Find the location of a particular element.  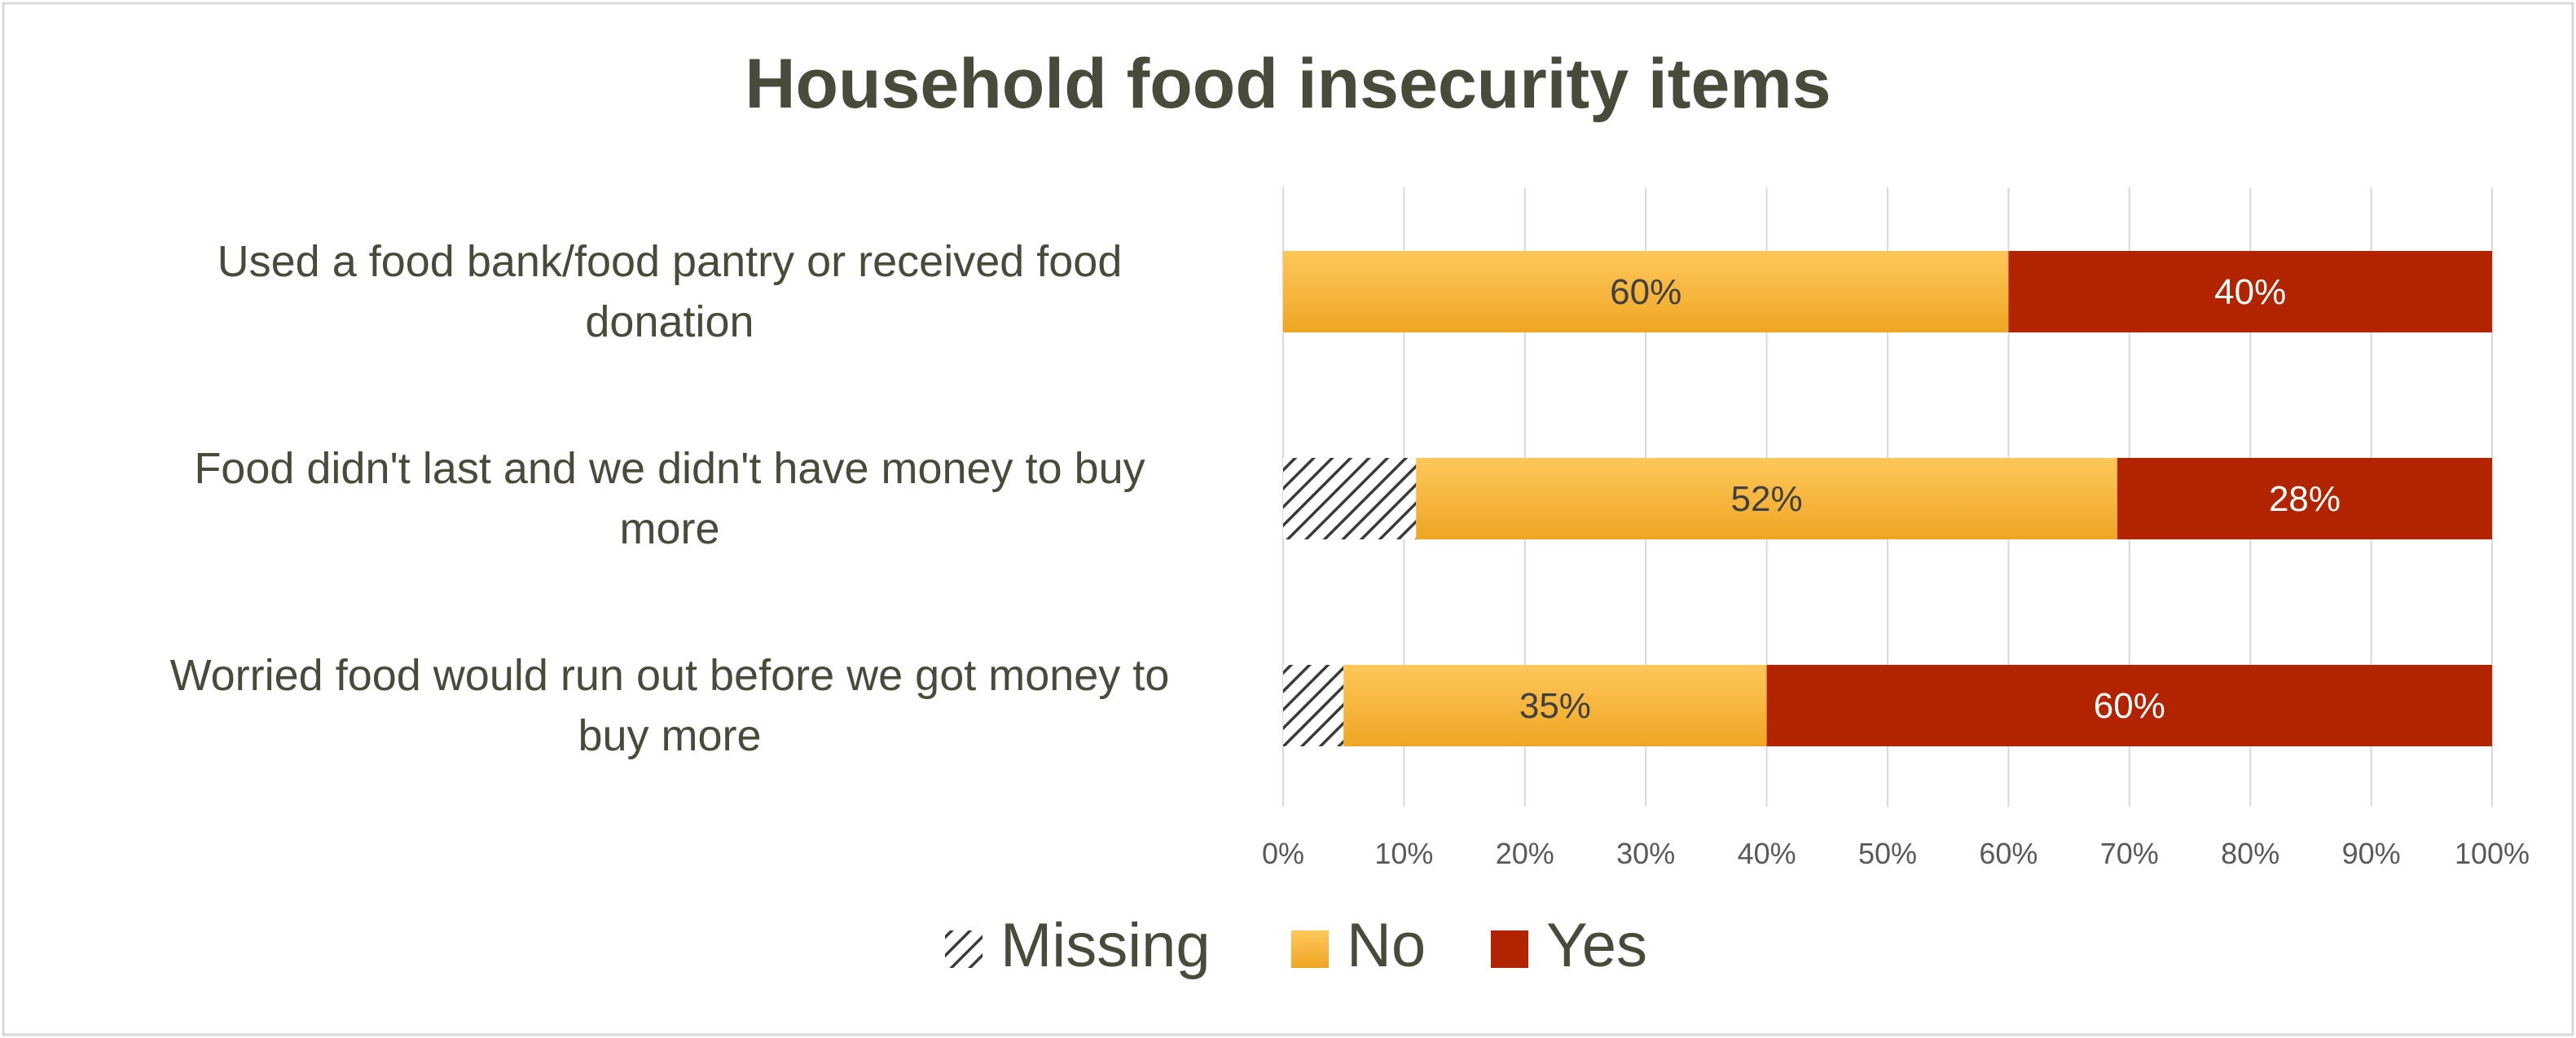

x-tick-label-5: 50% is located at coordinates (1887, 853).